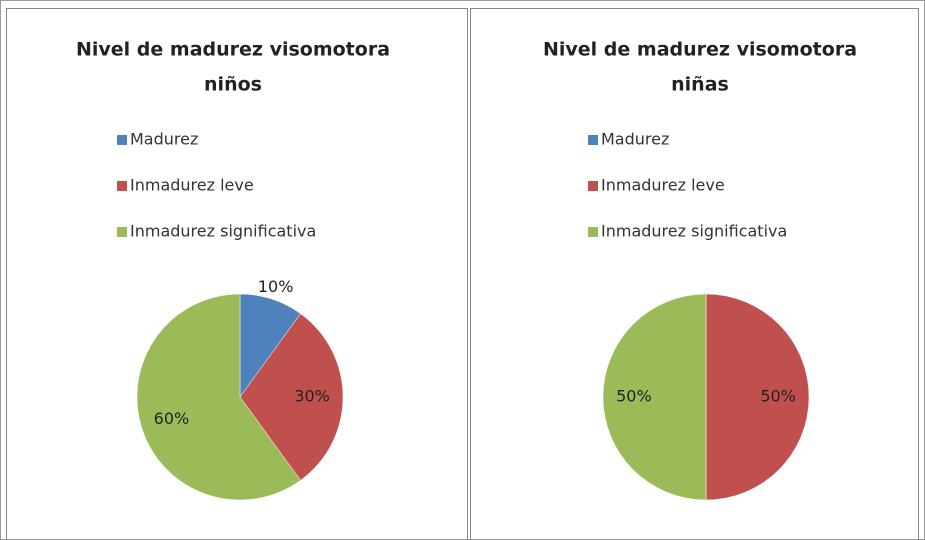 The image size is (925, 540). I want to click on data-label: 10%, so click(276, 286).